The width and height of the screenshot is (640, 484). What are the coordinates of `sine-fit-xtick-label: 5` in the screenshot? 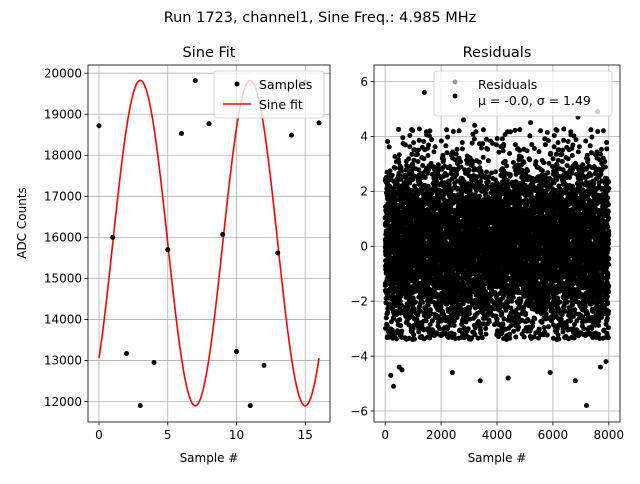 It's located at (168, 435).